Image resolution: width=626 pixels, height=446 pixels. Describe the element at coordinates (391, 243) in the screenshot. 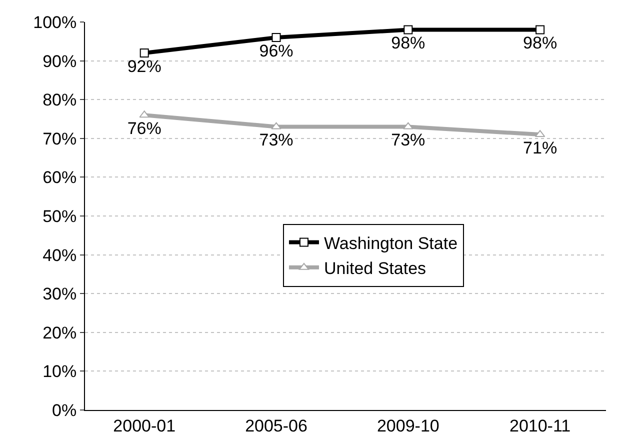

I see `legend-label: Washington State` at that location.